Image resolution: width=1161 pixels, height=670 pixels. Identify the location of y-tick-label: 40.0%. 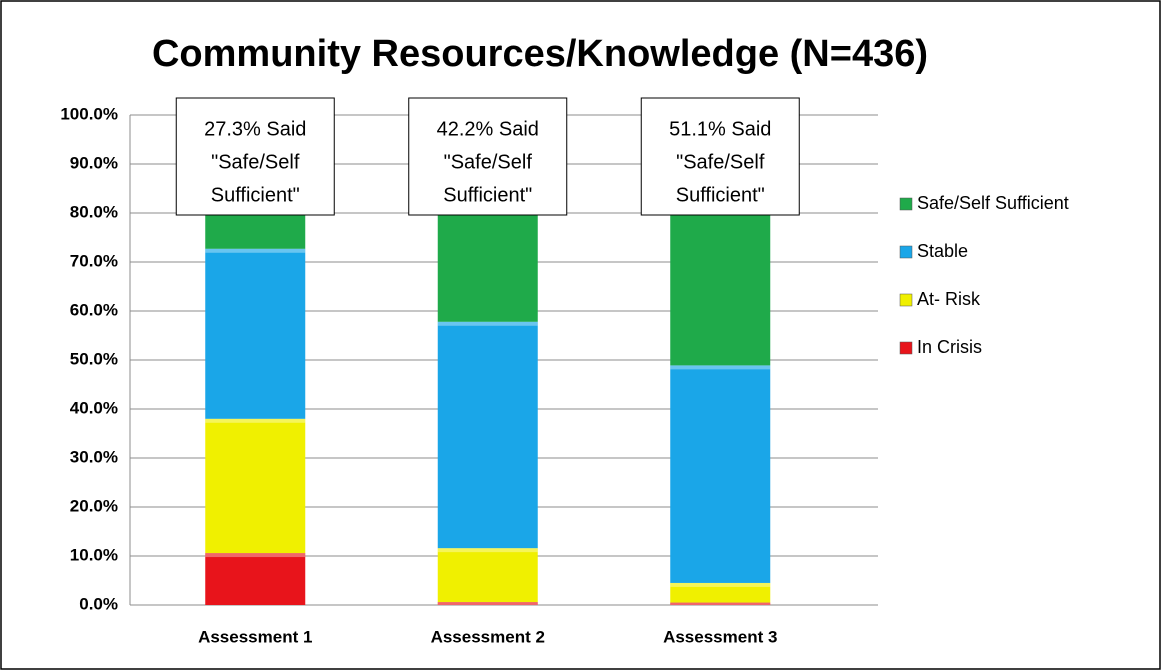
(94, 407).